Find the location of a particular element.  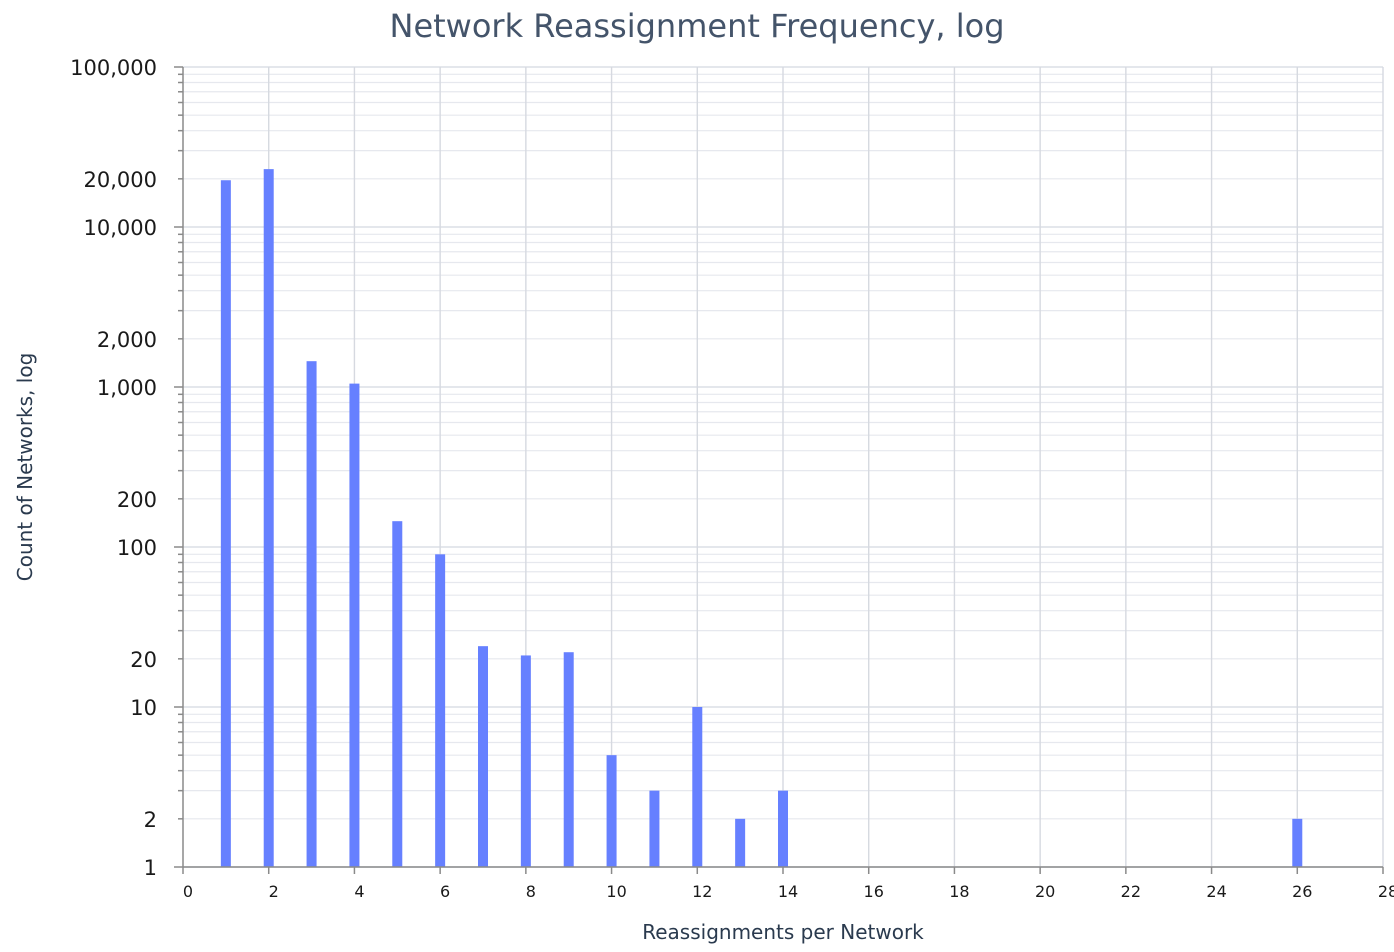

y-axis-label: Count of Networks, log is located at coordinates (25, 467).